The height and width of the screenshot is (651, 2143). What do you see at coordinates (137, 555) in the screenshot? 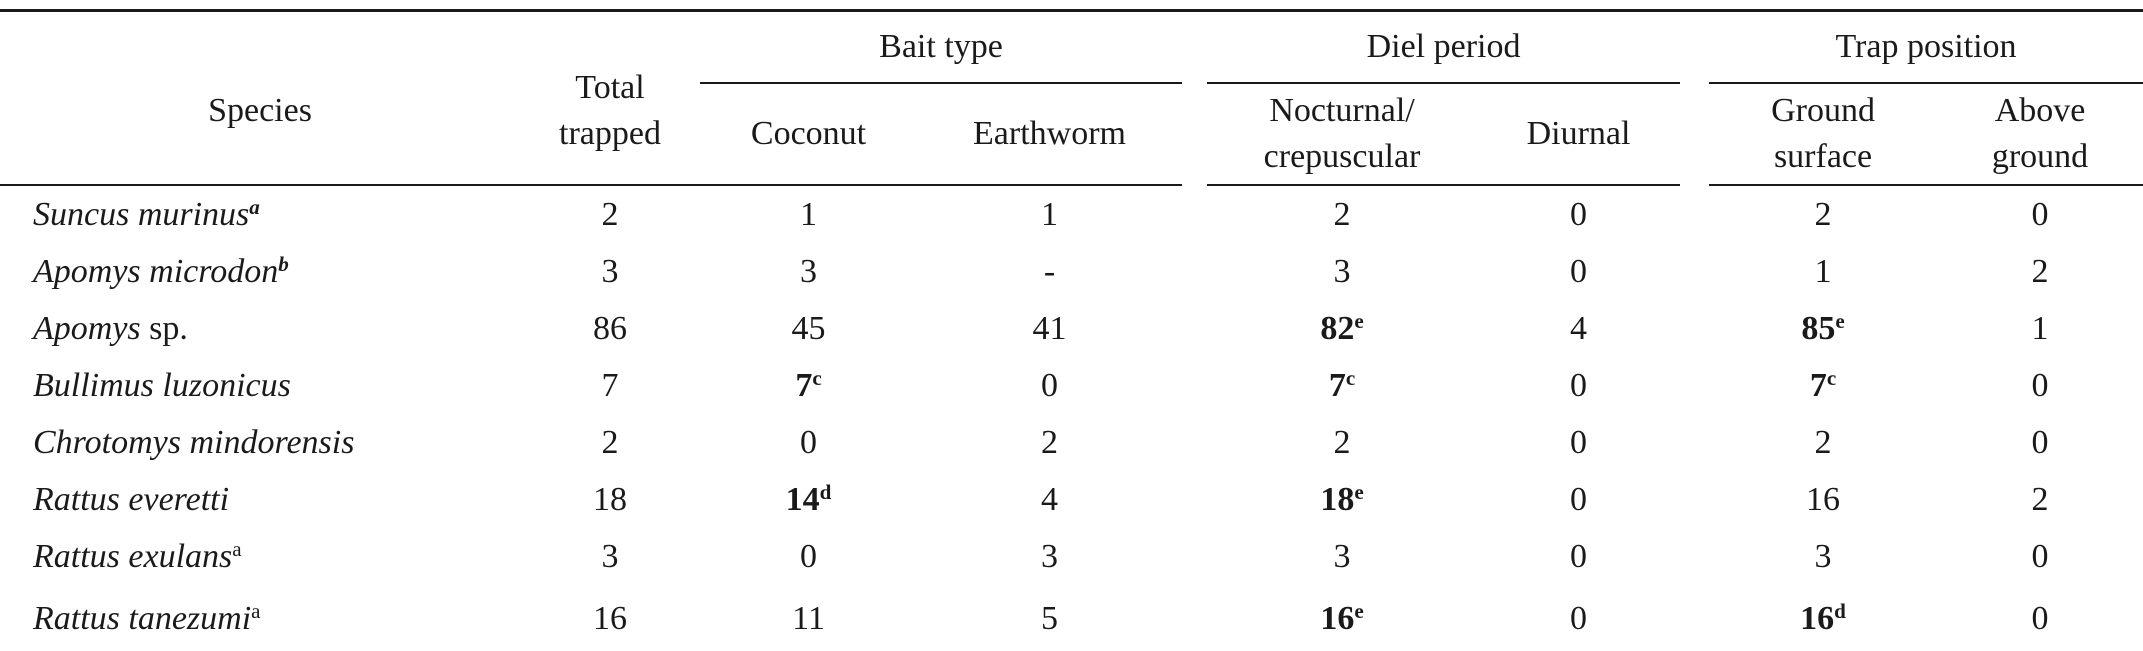
I see `species-name: Rattus exulansa` at bounding box center [137, 555].